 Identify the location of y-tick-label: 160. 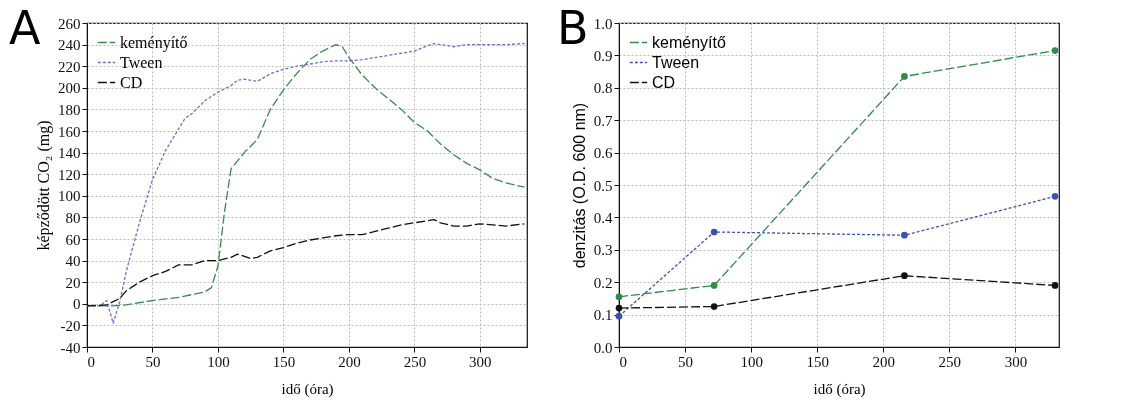
(69, 131).